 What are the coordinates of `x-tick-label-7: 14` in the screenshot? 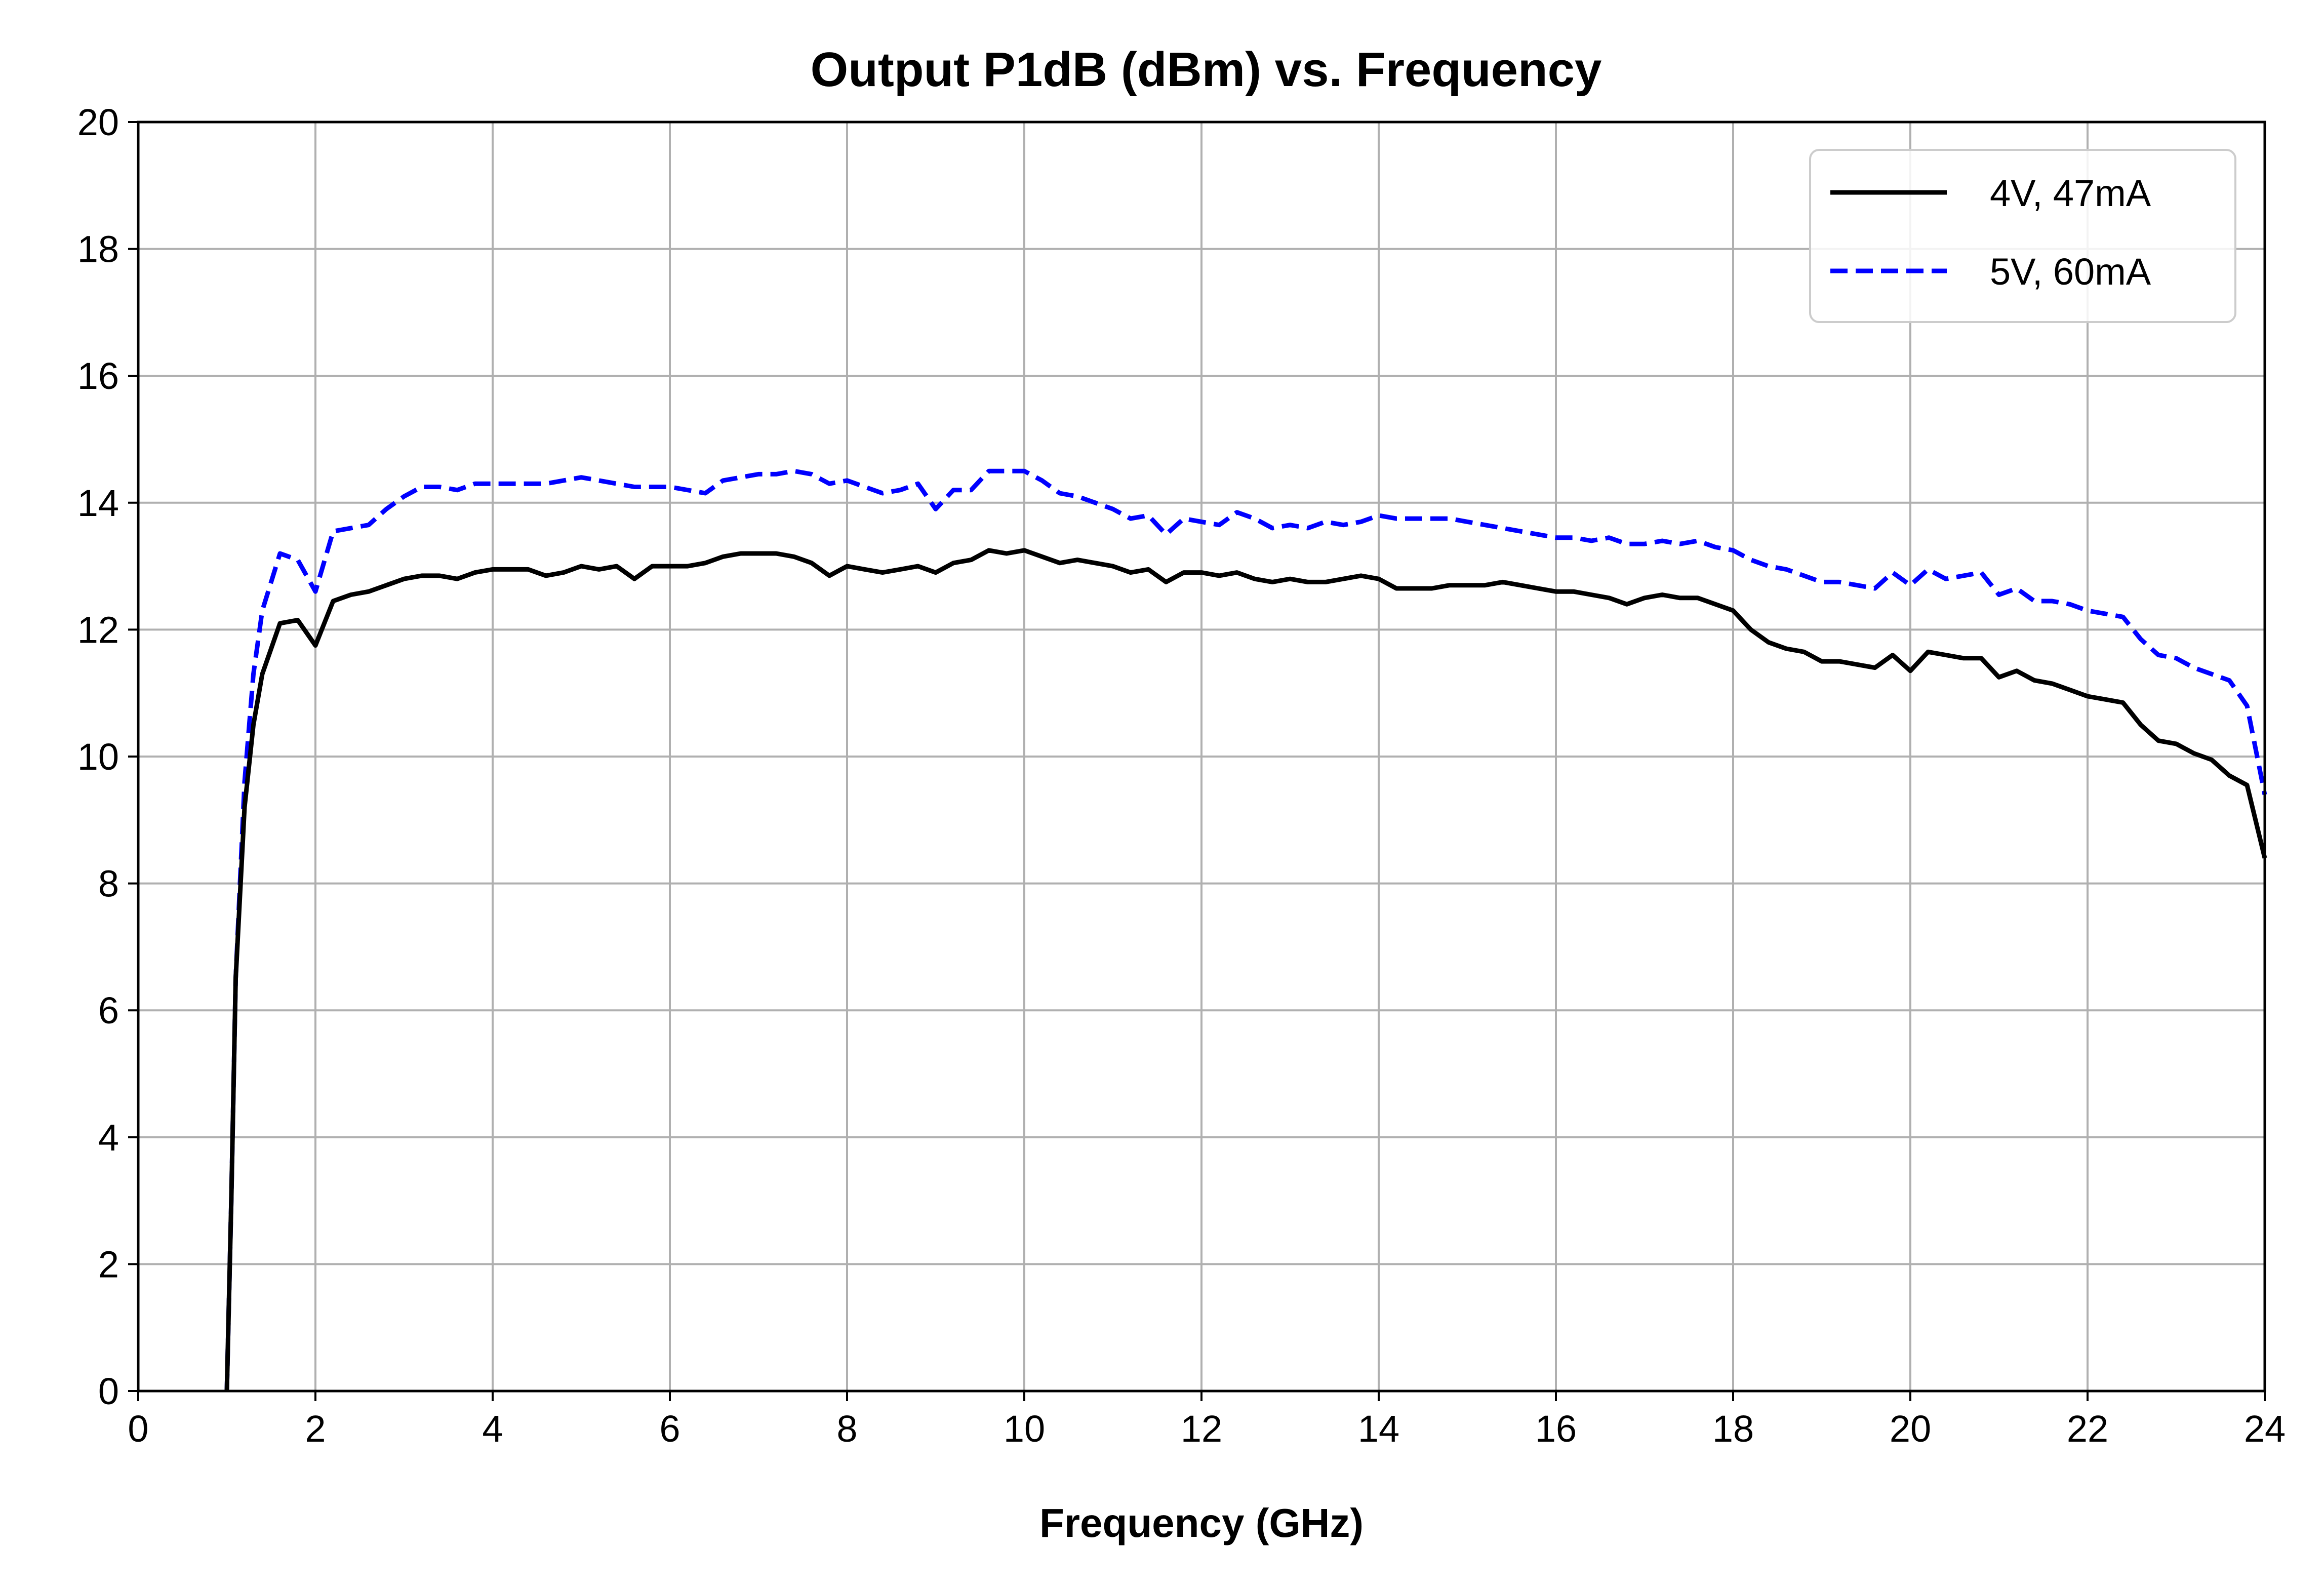 It's located at (1379, 1429).